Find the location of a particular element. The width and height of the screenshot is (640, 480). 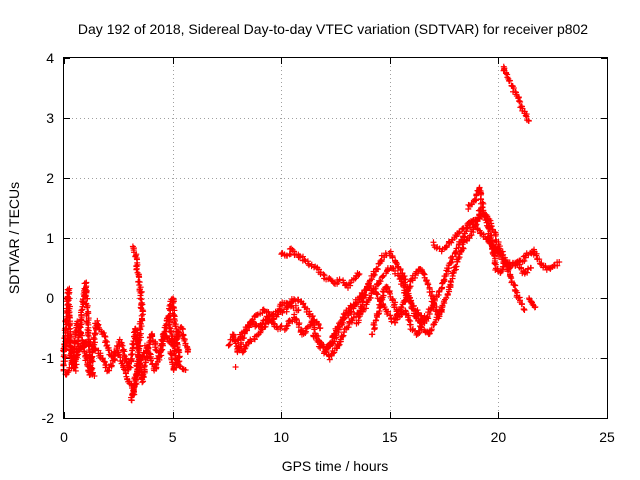

x-tick-label: 15 is located at coordinates (390, 437).